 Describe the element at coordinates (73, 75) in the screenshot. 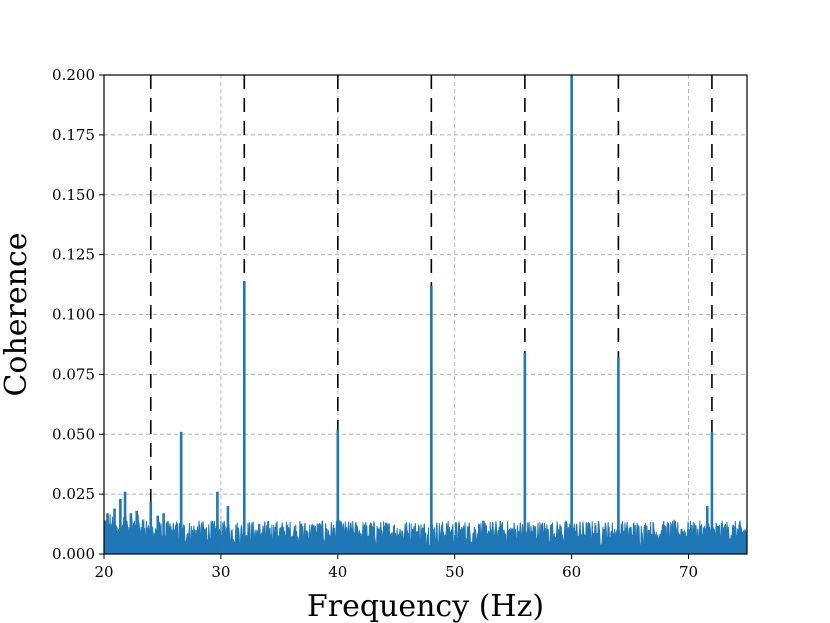

I see `y-tick-label: 0.200` at that location.